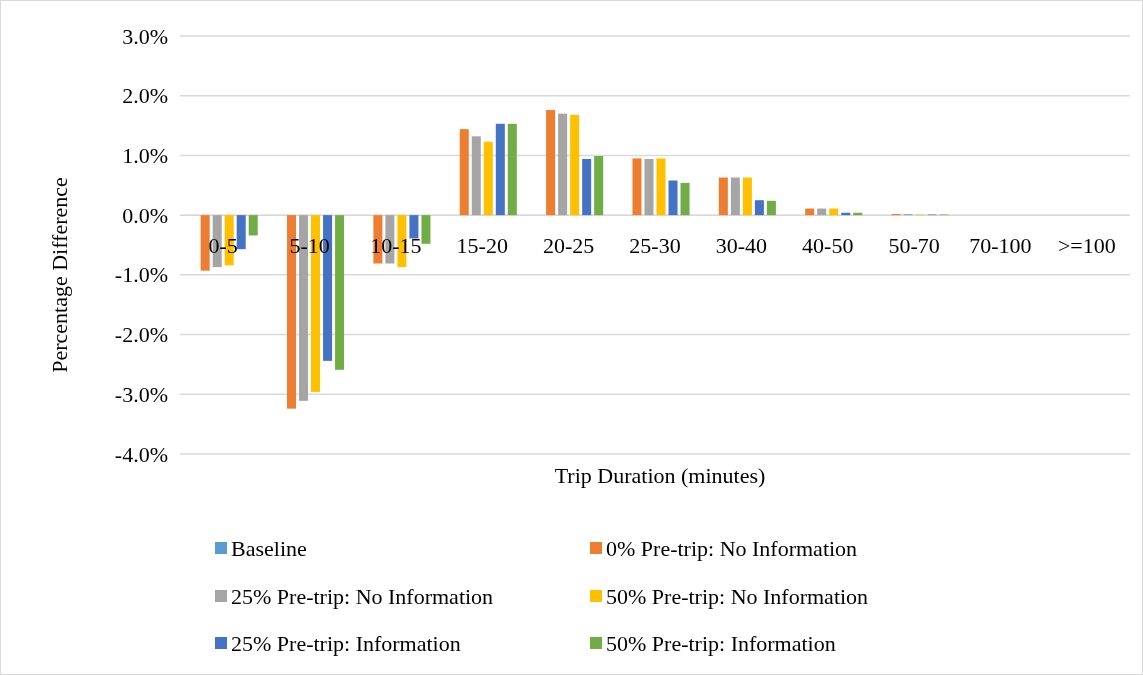 This screenshot has width=1143, height=675. Describe the element at coordinates (141, 275) in the screenshot. I see `y-tick-label: -1.0%` at that location.